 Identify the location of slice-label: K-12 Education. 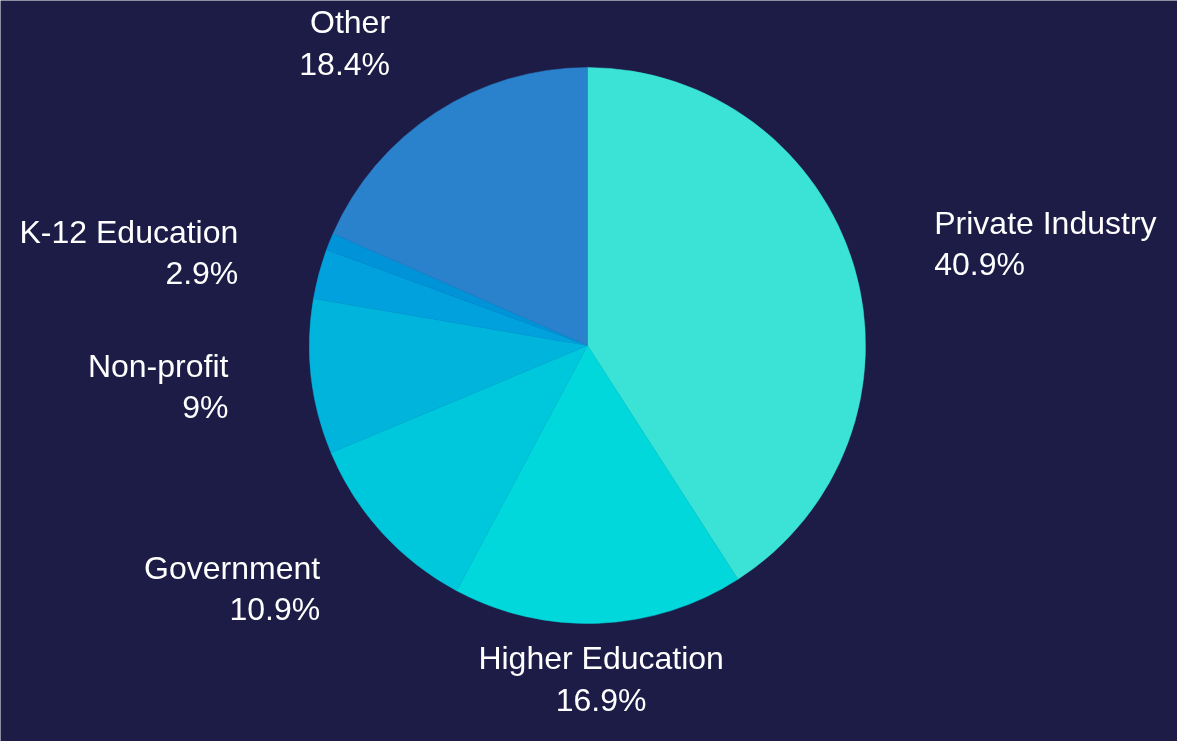
(129, 231).